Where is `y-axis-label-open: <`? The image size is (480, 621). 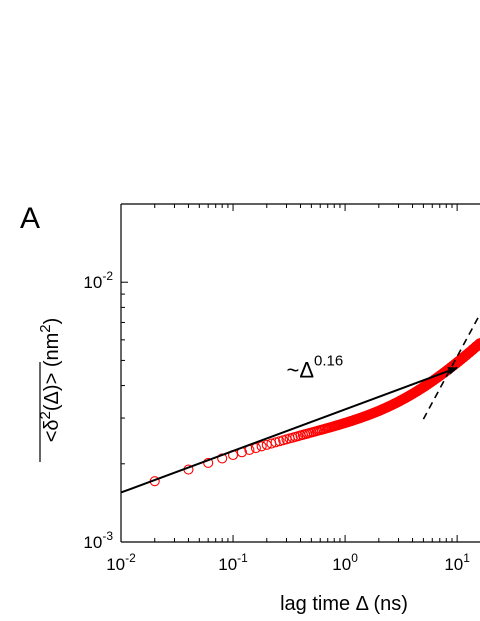
y-axis-label-open: < is located at coordinates (52, 437).